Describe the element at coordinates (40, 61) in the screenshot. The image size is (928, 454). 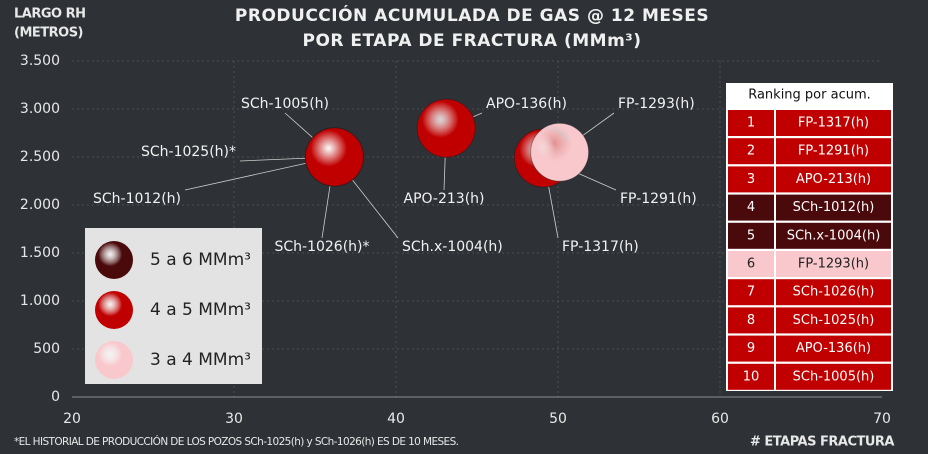
I see `y-tick-label: 3.500` at that location.